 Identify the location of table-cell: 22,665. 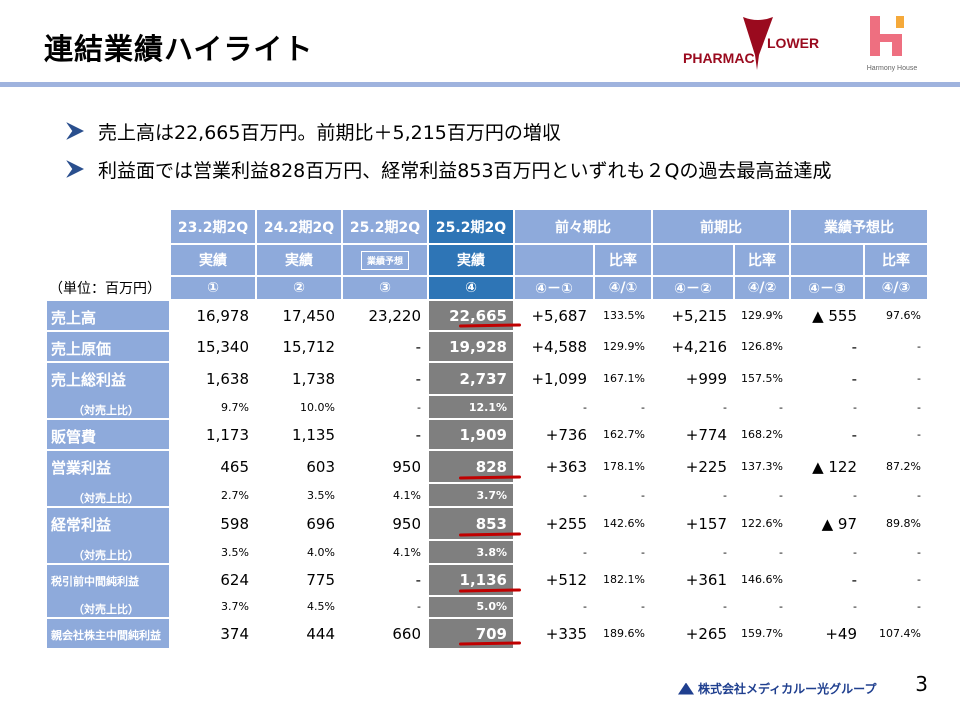
(471, 315).